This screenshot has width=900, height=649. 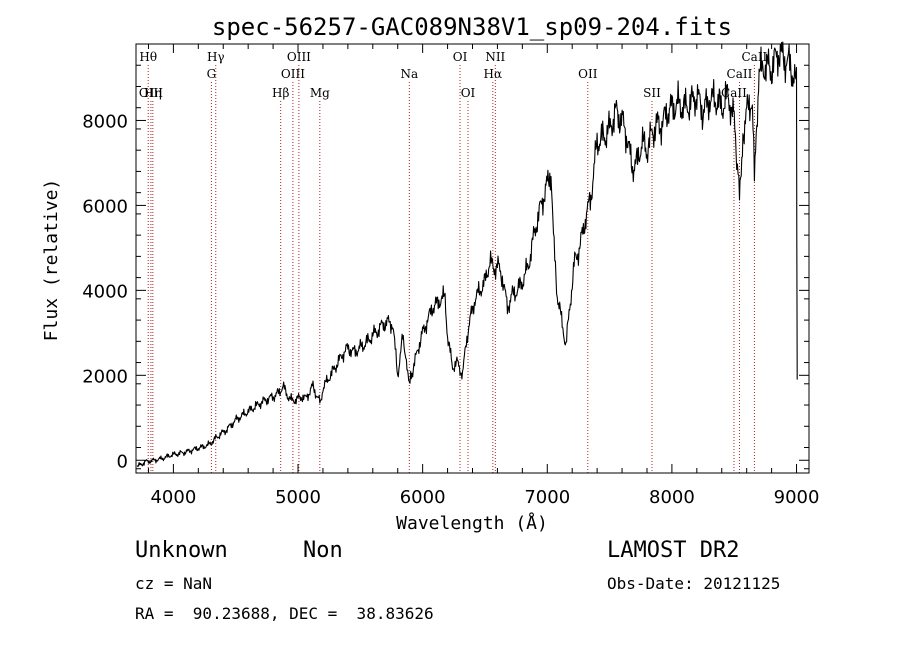 What do you see at coordinates (105, 206) in the screenshot?
I see `y-tick-label: 6000` at bounding box center [105, 206].